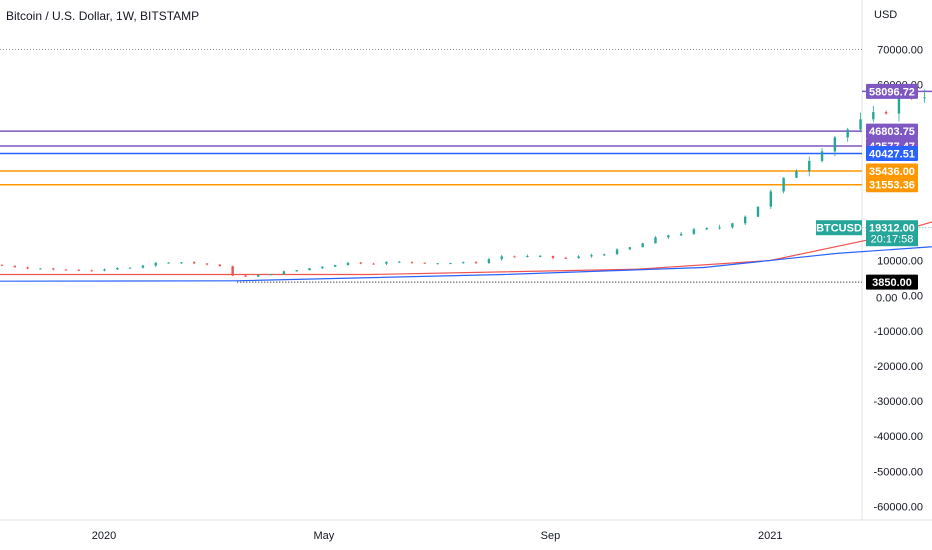 This screenshot has width=932, height=550. What do you see at coordinates (898, 472) in the screenshot?
I see `y-tick-label: -50000.00` at bounding box center [898, 472].